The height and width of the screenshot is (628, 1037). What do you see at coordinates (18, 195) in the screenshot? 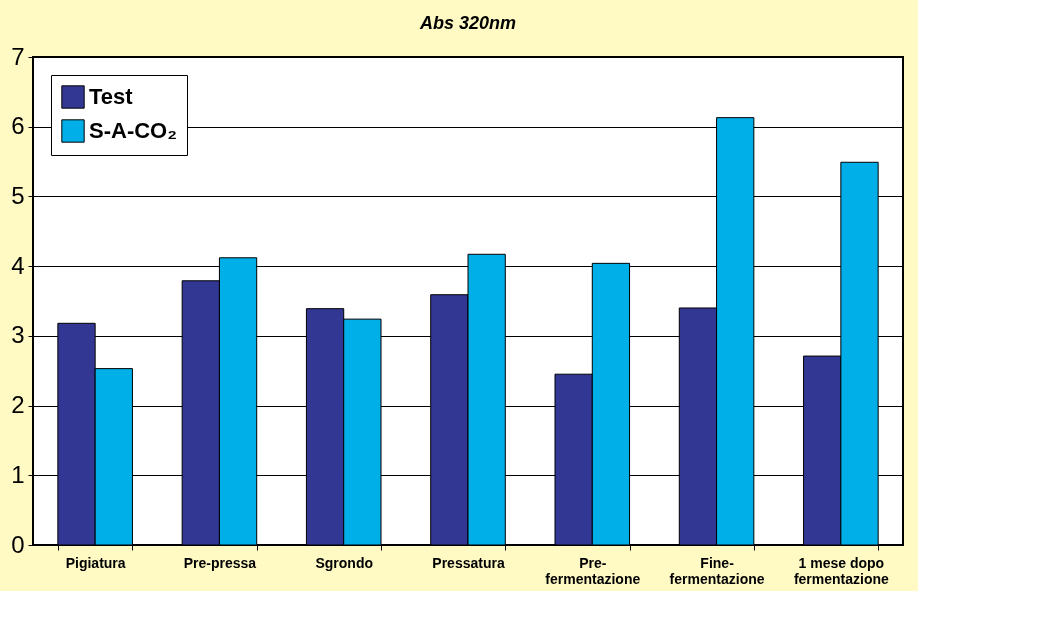
I see `y-tick-label: 5` at bounding box center [18, 195].